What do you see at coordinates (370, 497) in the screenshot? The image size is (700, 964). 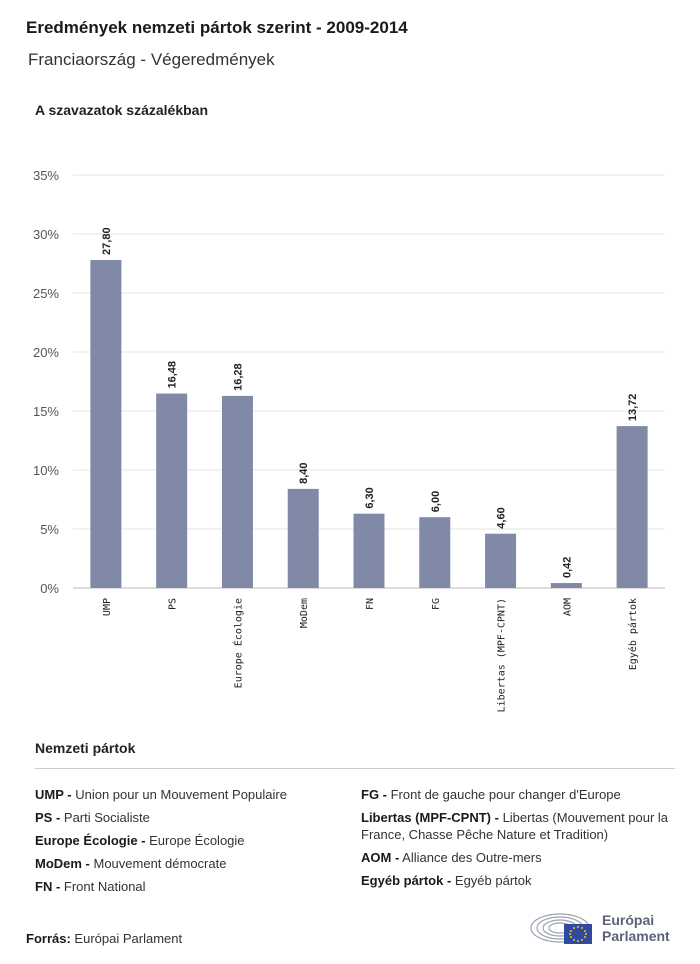 I see `data-label: 6,30` at bounding box center [370, 497].